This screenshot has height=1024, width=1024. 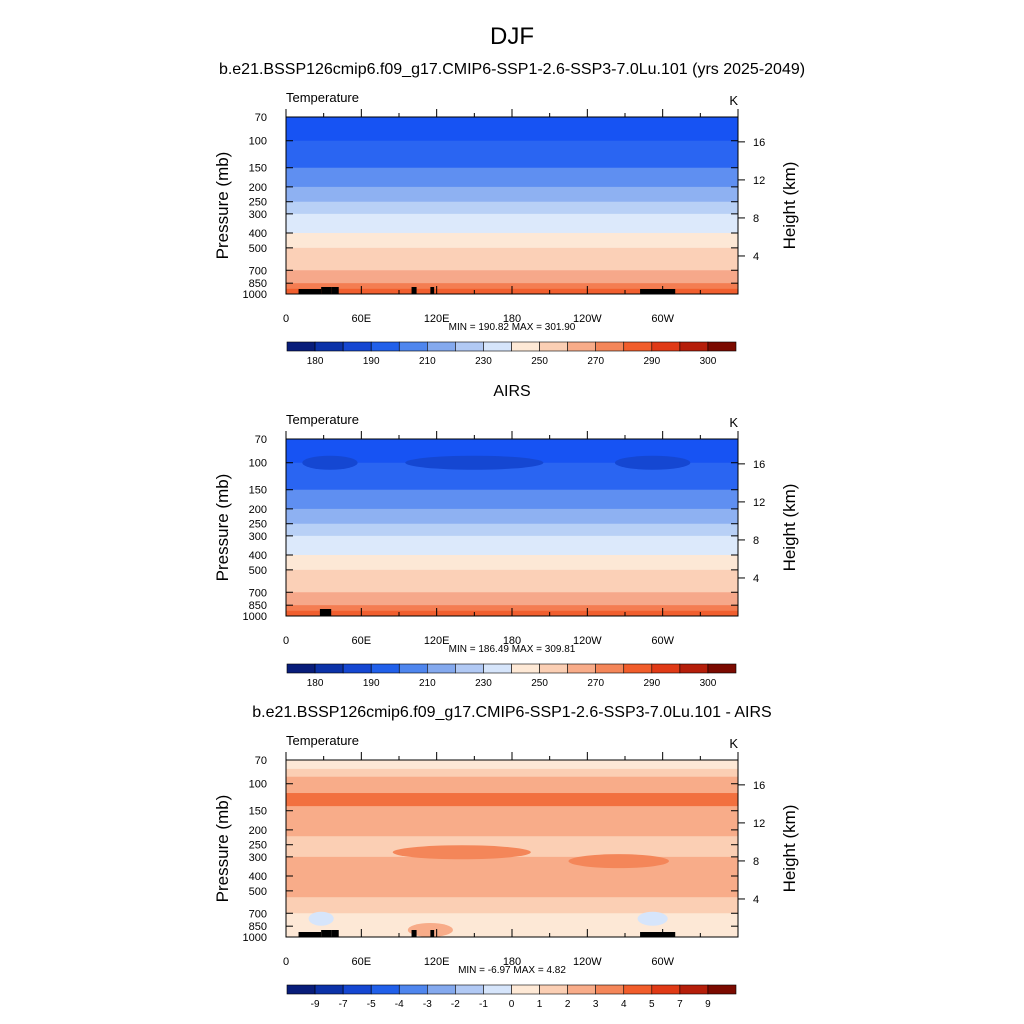 I want to click on colorbar-label: 270, so click(x=595, y=683).